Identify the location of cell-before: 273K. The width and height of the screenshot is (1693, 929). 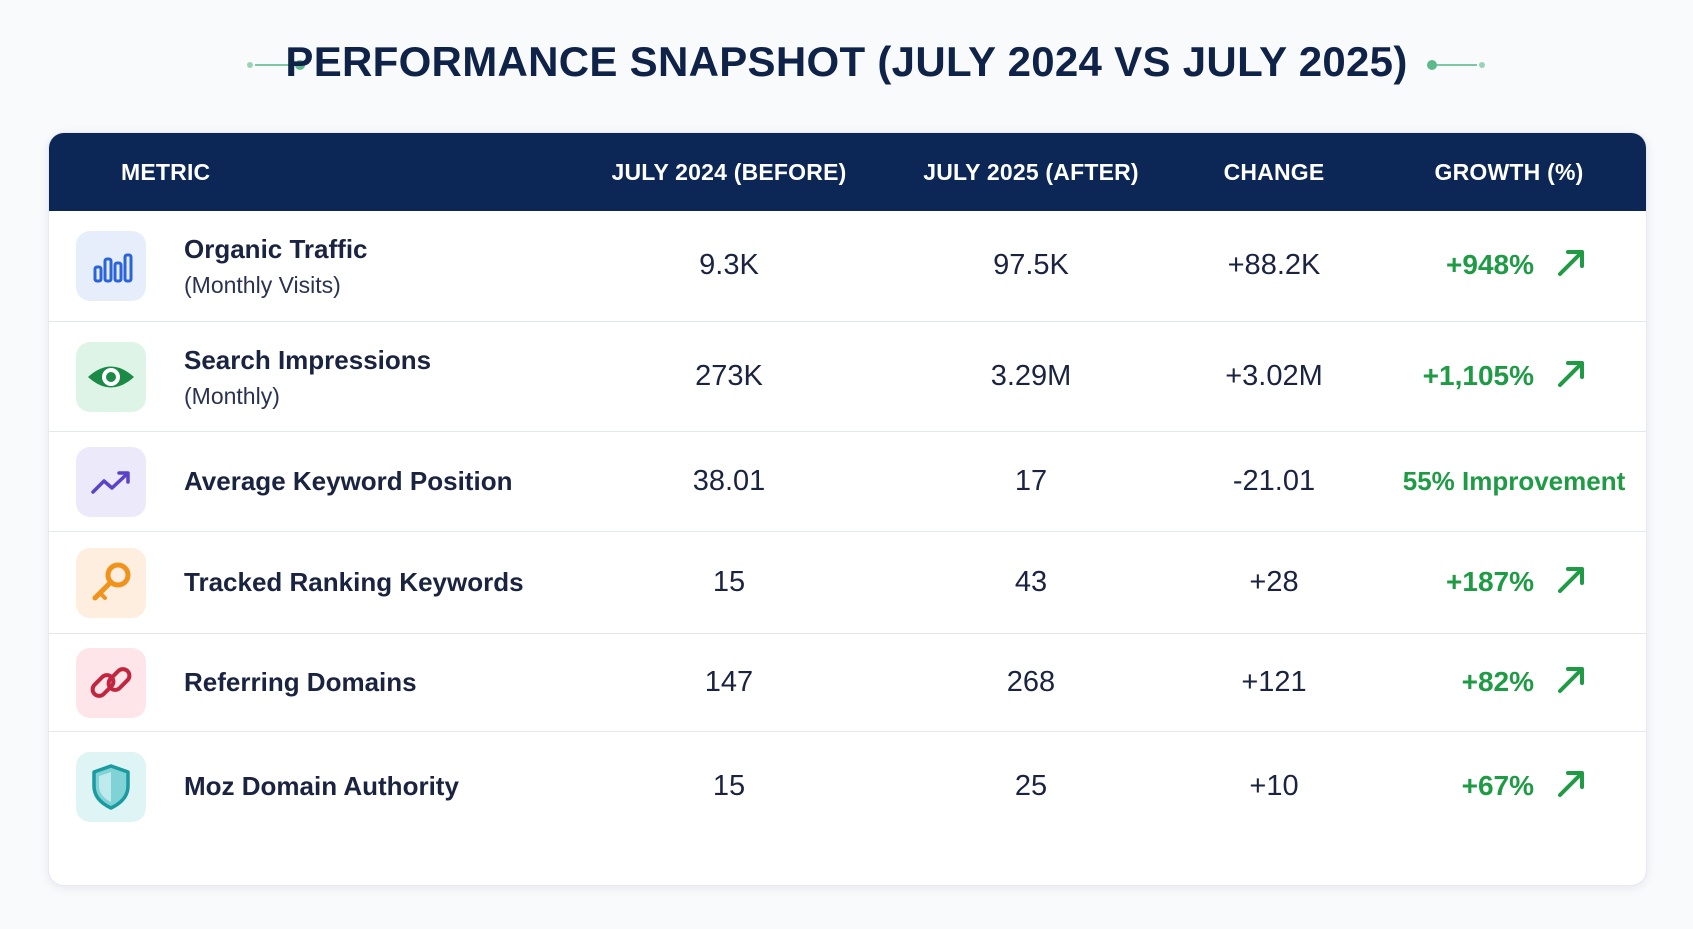
(729, 376).